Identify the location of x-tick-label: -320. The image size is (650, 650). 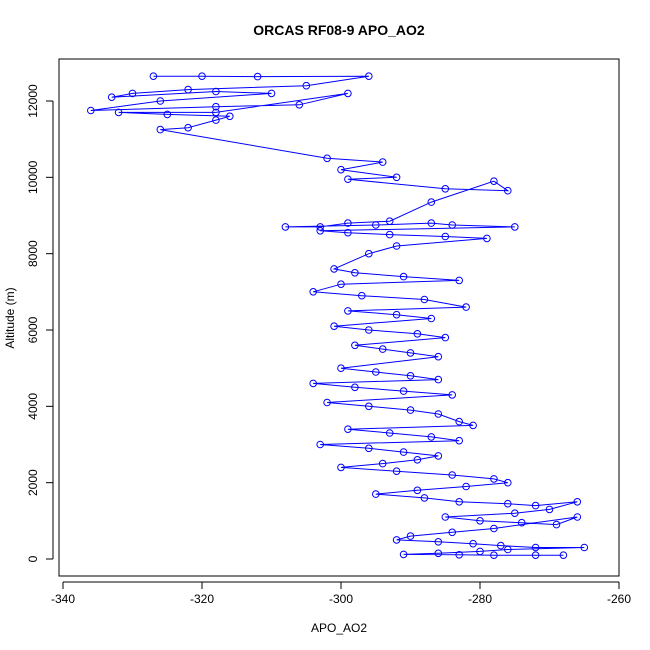
(202, 599).